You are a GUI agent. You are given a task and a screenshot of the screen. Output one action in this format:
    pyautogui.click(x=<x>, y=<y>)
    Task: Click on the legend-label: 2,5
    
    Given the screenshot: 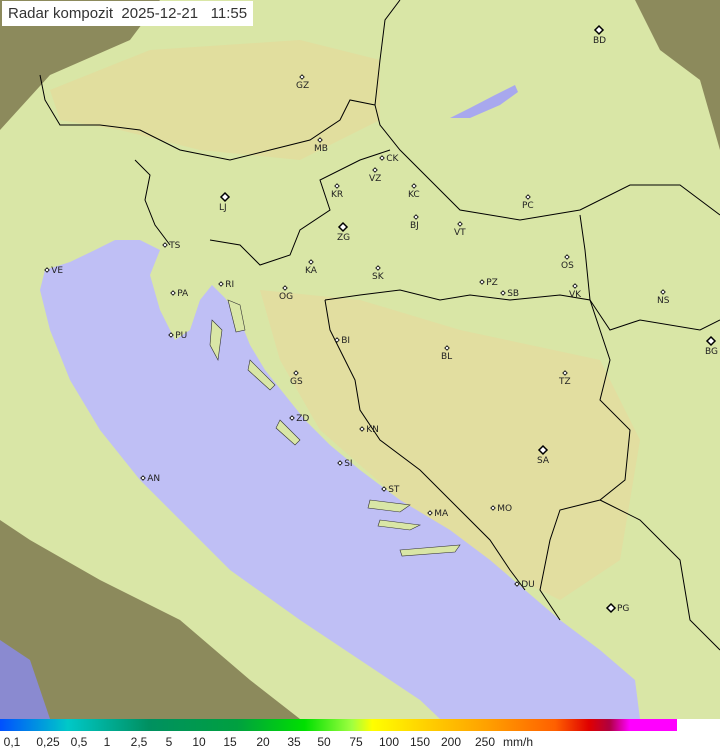 What is the action you would take?
    pyautogui.click(x=139, y=742)
    